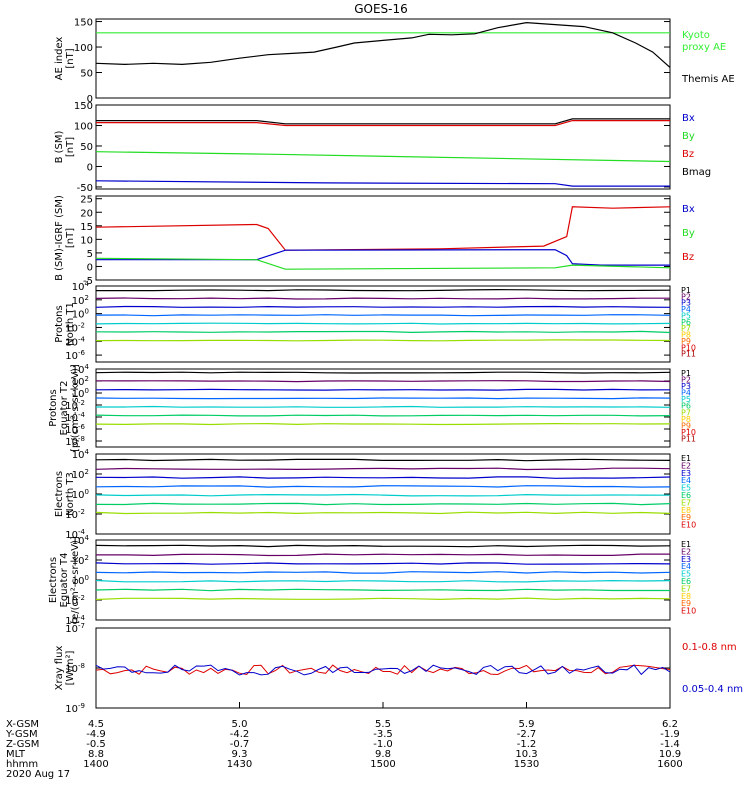 The width and height of the screenshot is (750, 804). I want to click on xaxis-row-label: MLT, so click(16, 754).